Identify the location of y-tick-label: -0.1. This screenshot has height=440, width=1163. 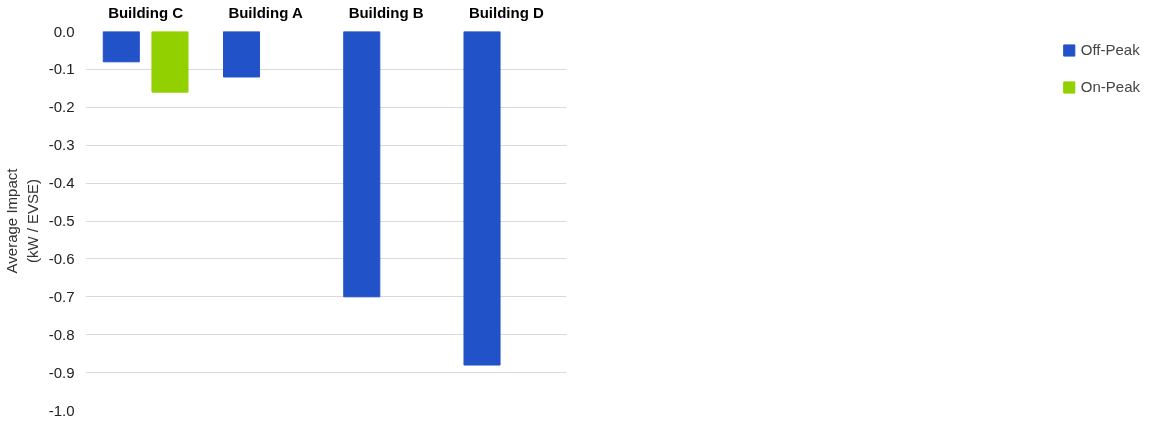
(61, 69).